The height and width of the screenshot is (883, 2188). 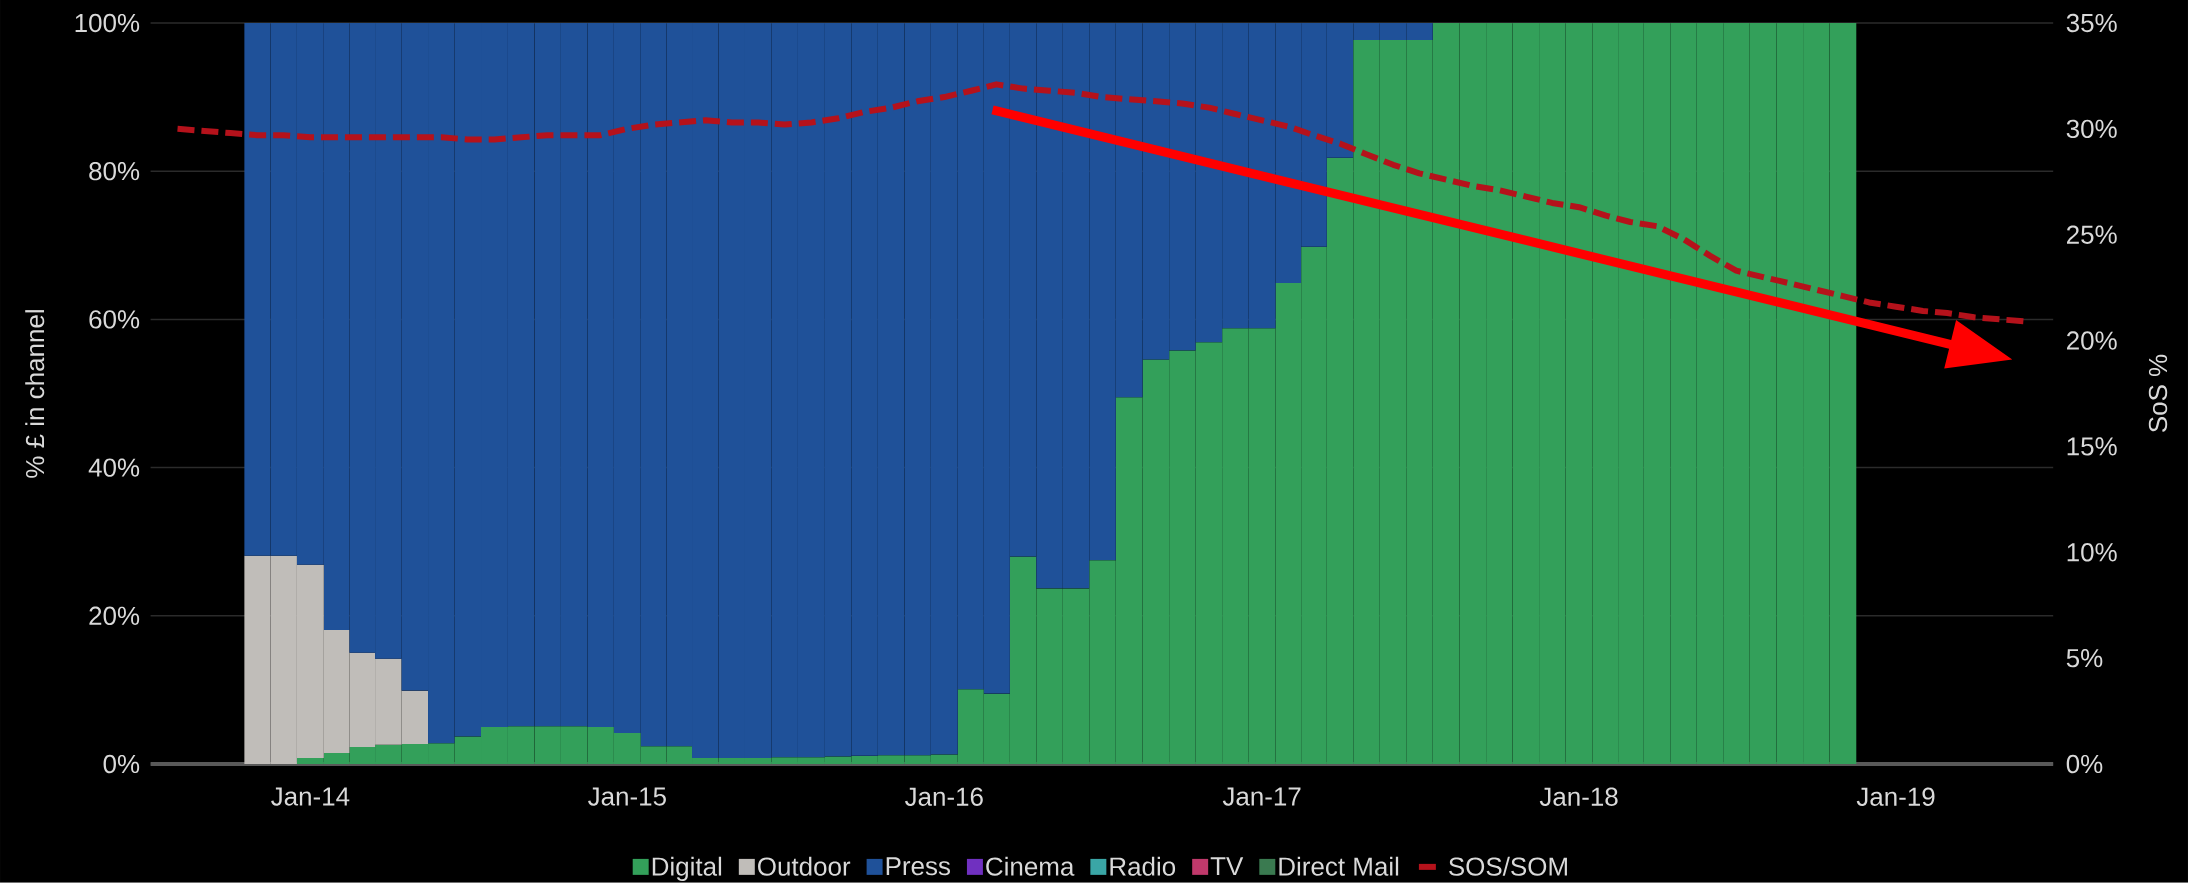 What do you see at coordinates (114, 171) in the screenshot?
I see `y-tick-label: 80%` at bounding box center [114, 171].